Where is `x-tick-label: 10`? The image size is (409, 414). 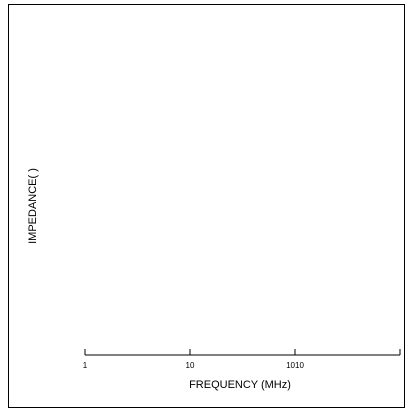 x-tick-label: 10 is located at coordinates (190, 365).